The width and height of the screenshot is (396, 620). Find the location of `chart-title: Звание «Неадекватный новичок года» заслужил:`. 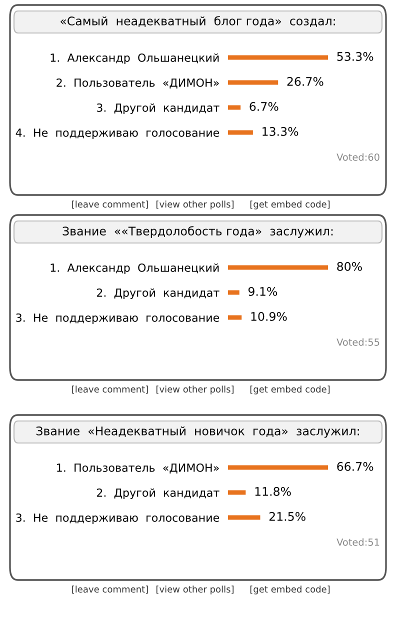

chart-title: Звание «Неадекватный новичок года» заслужил: is located at coordinates (197, 432).